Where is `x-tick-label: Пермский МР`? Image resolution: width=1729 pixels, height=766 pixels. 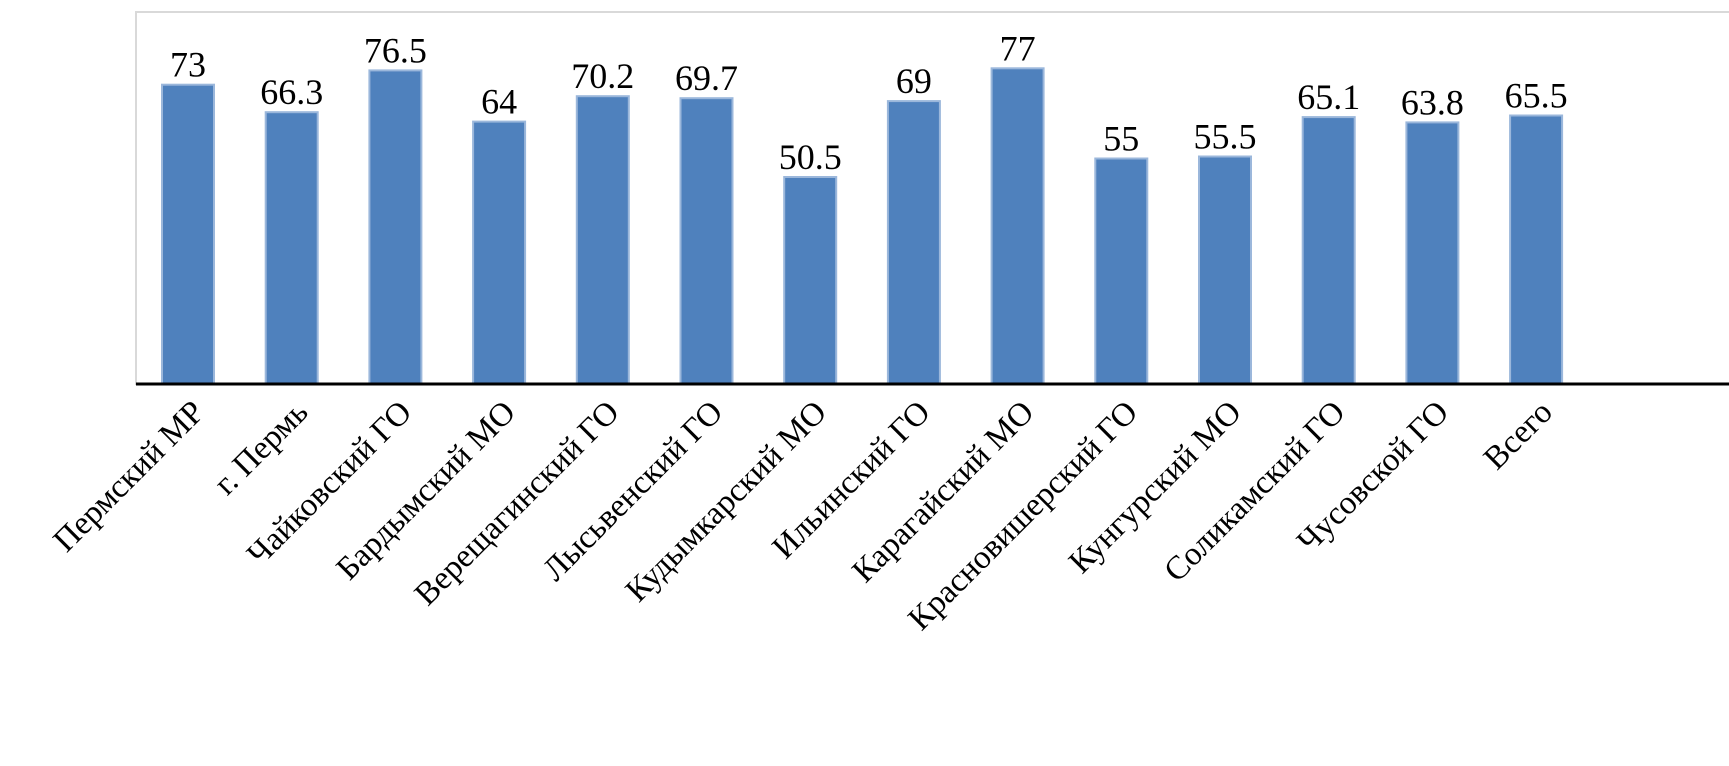 x-tick-label: Пермский МР is located at coordinates (129, 476).